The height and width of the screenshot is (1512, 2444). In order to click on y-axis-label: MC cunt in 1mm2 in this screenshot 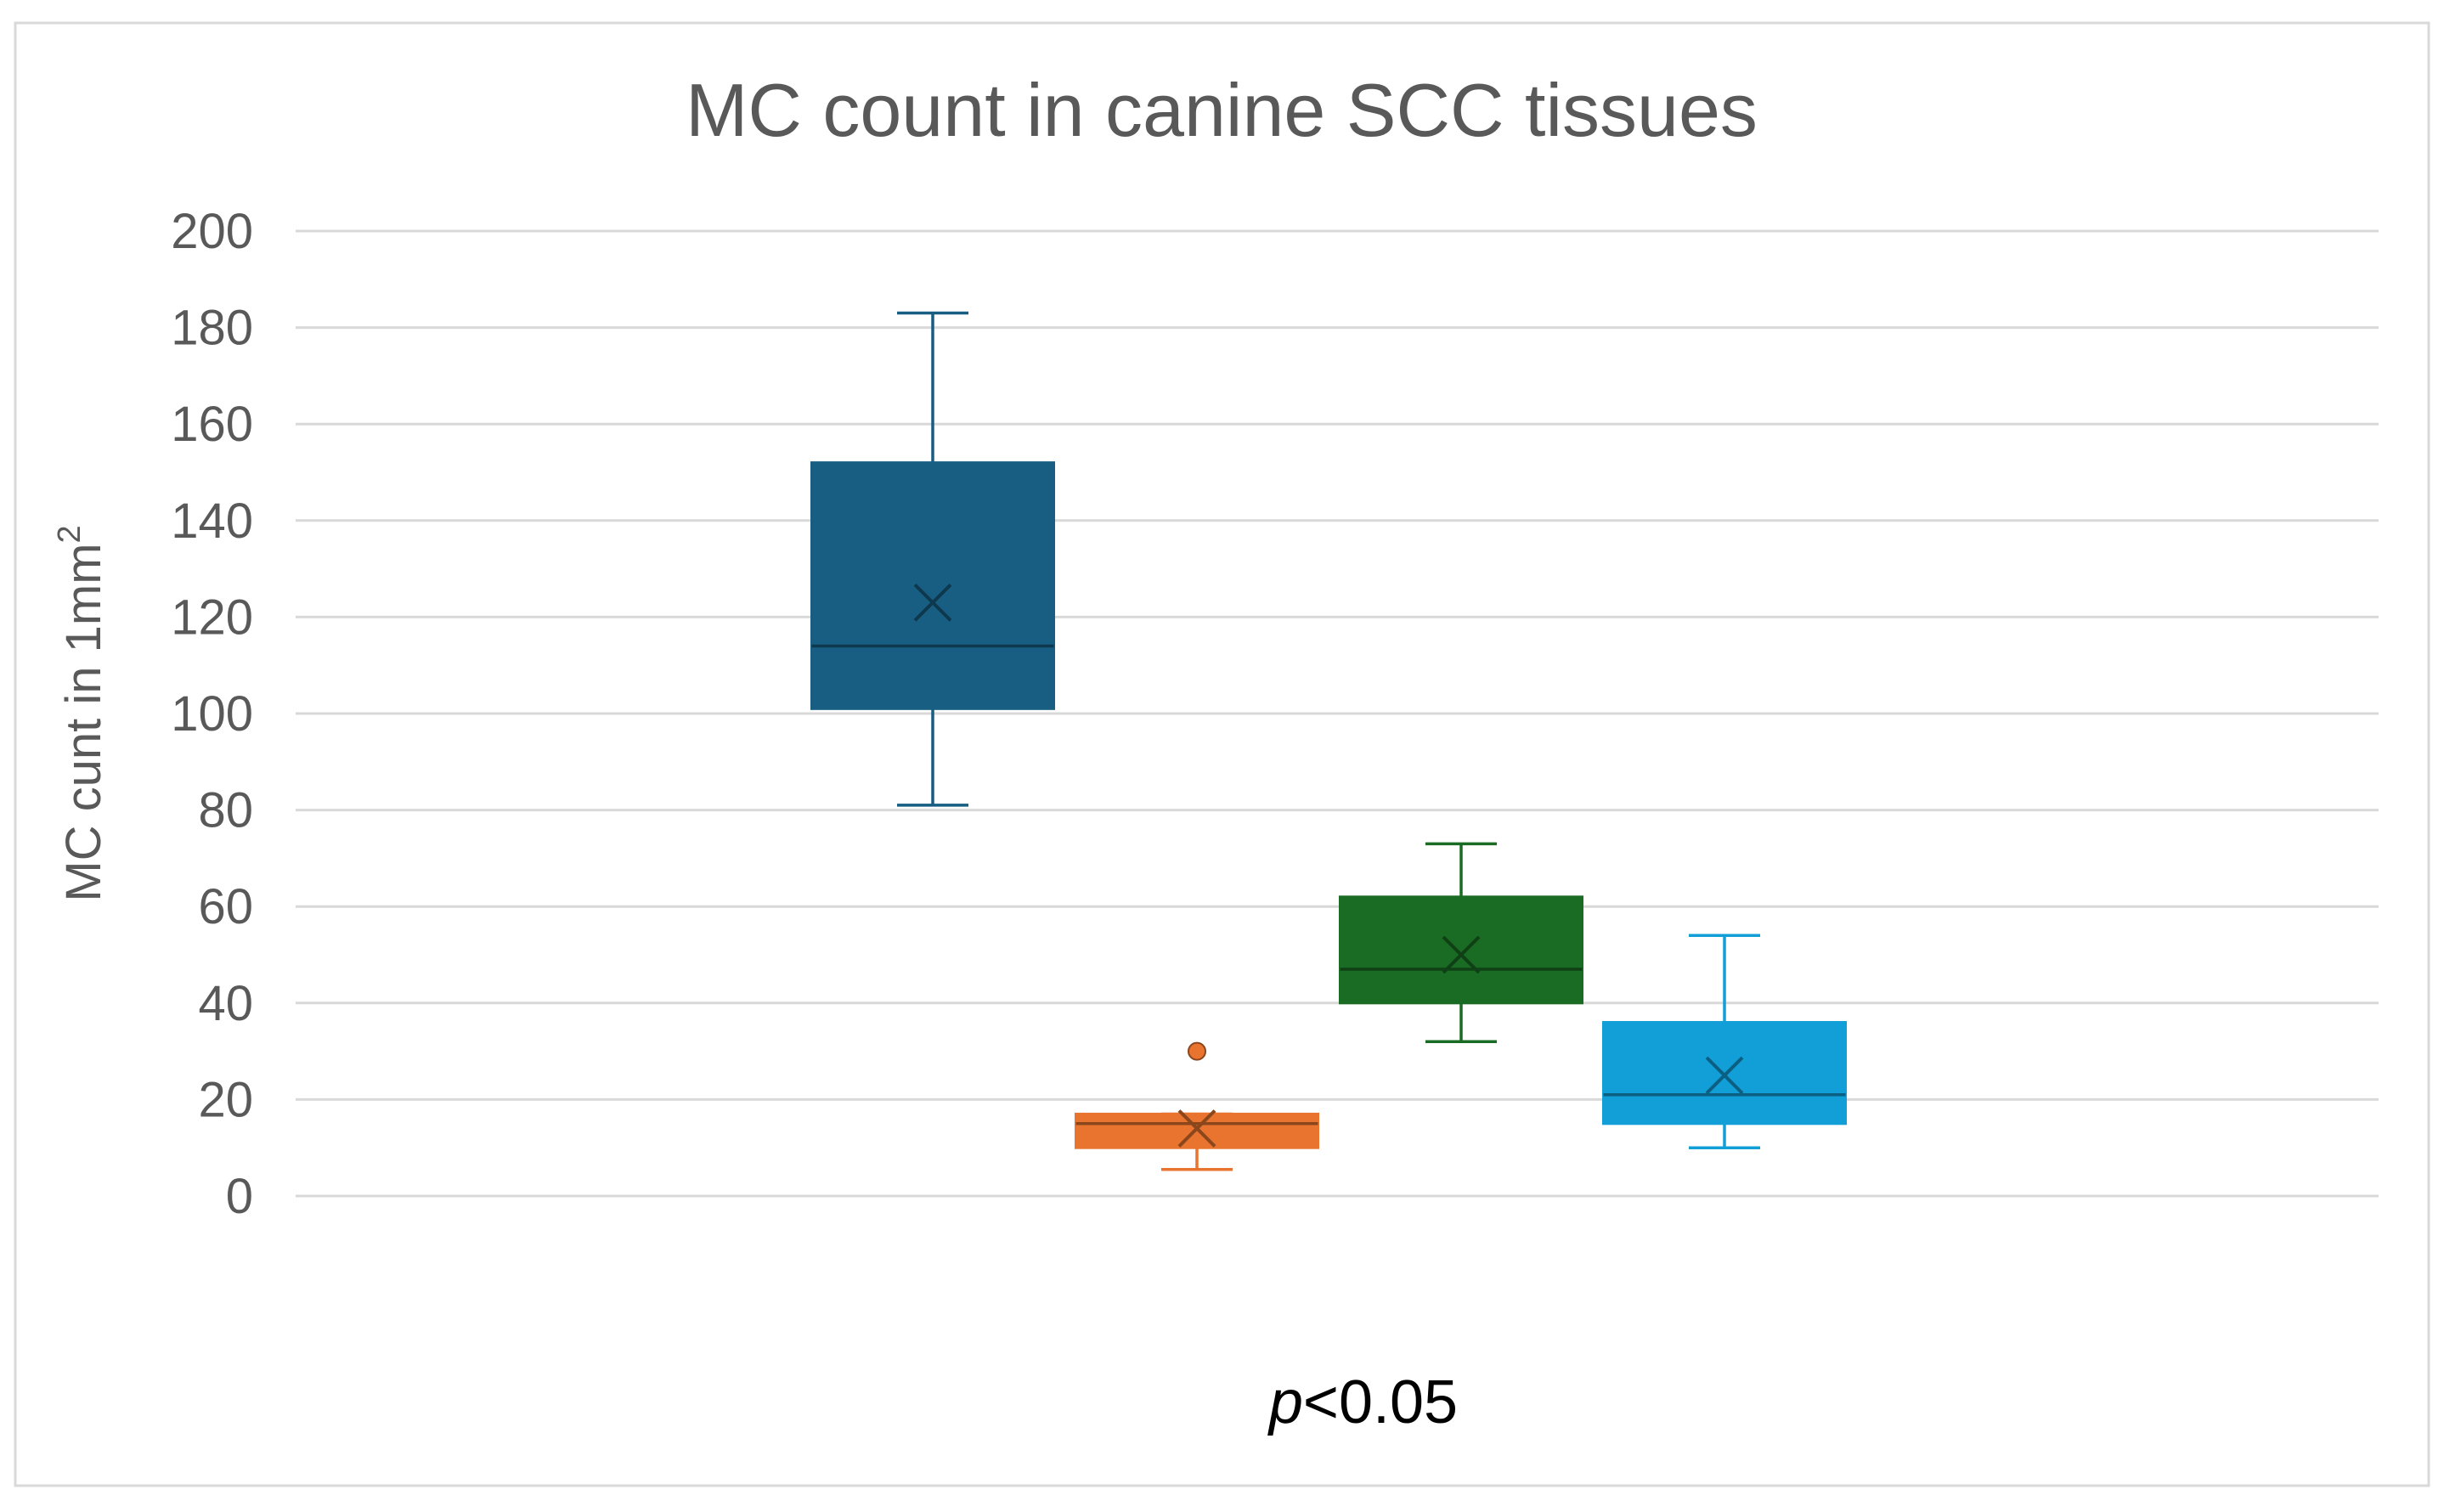, I will do `click(81, 713)`.